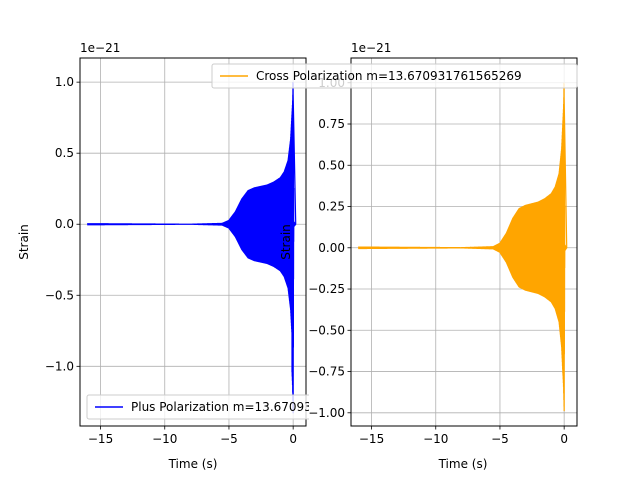  Describe the element at coordinates (286, 242) in the screenshot. I see `plot1-y-axis-label: Strain` at that location.